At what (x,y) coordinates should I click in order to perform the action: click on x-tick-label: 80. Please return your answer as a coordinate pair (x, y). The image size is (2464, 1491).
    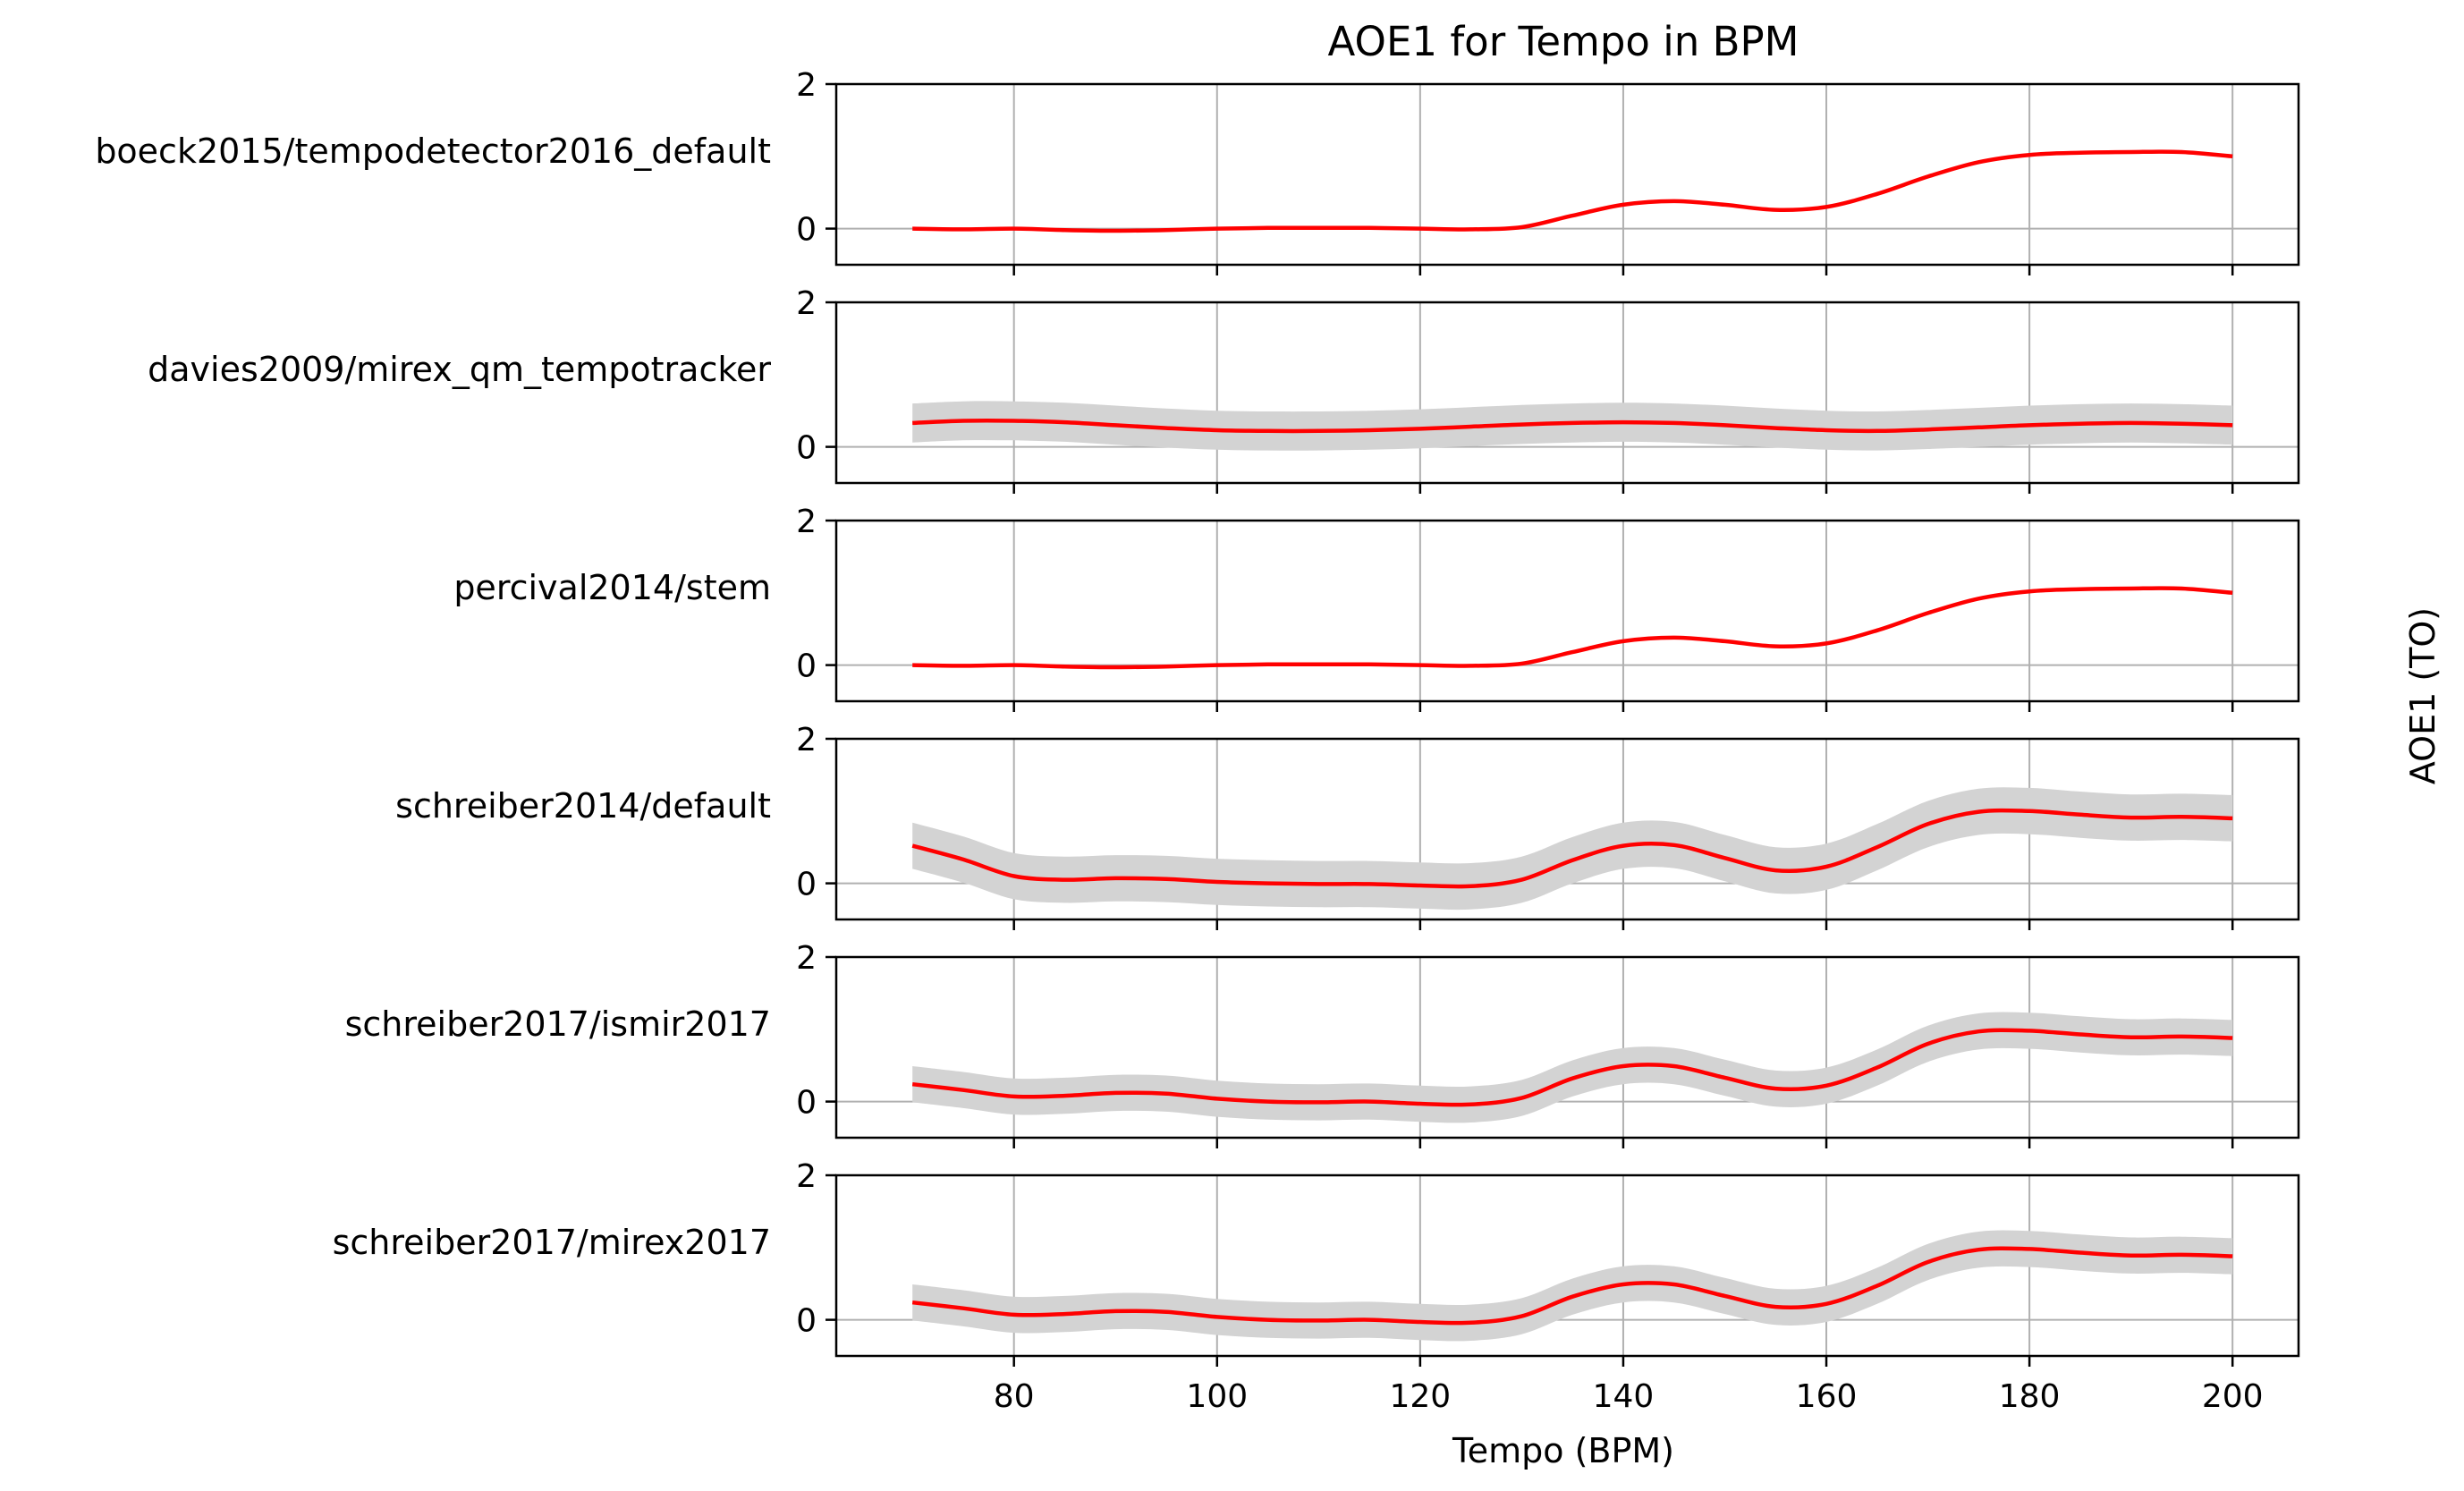
    Looking at the image, I should click on (1014, 1396).